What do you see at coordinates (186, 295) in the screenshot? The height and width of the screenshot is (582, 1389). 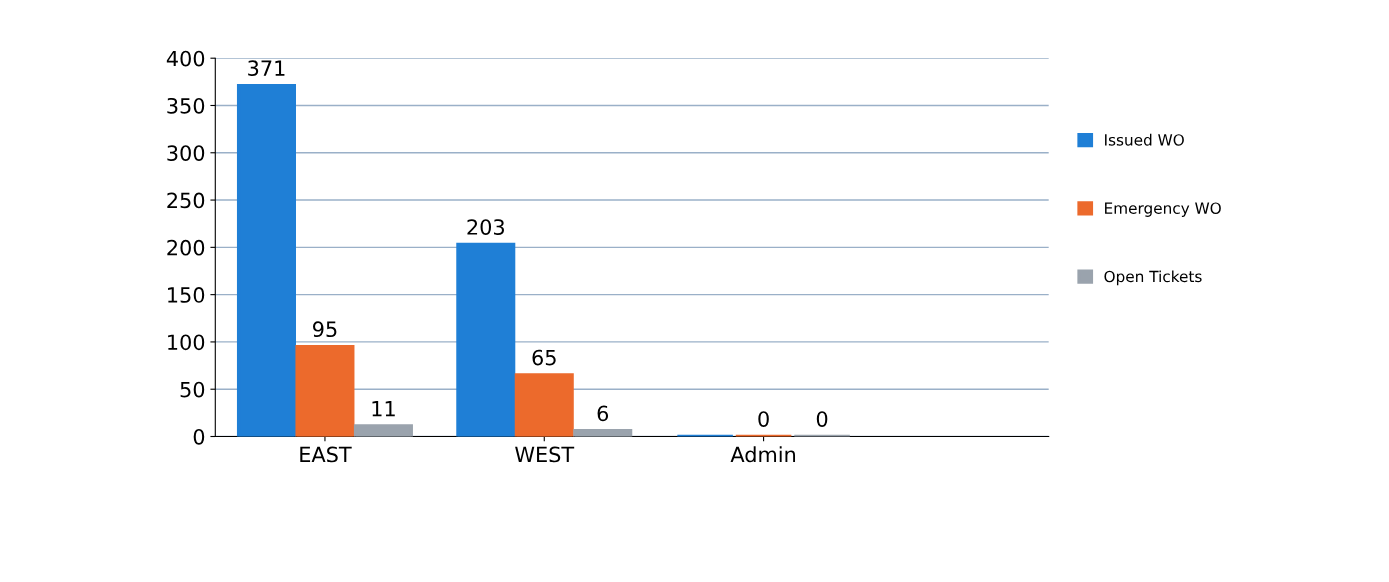 I see `y-tick-label: 150` at bounding box center [186, 295].